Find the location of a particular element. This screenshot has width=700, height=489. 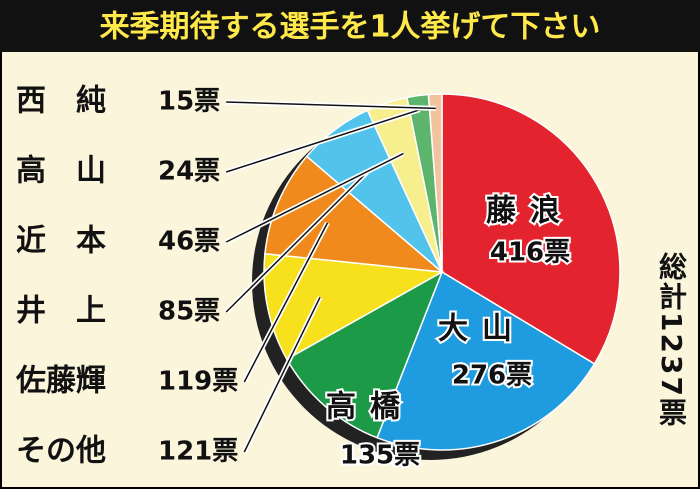

value-label: 119票 is located at coordinates (198, 382).